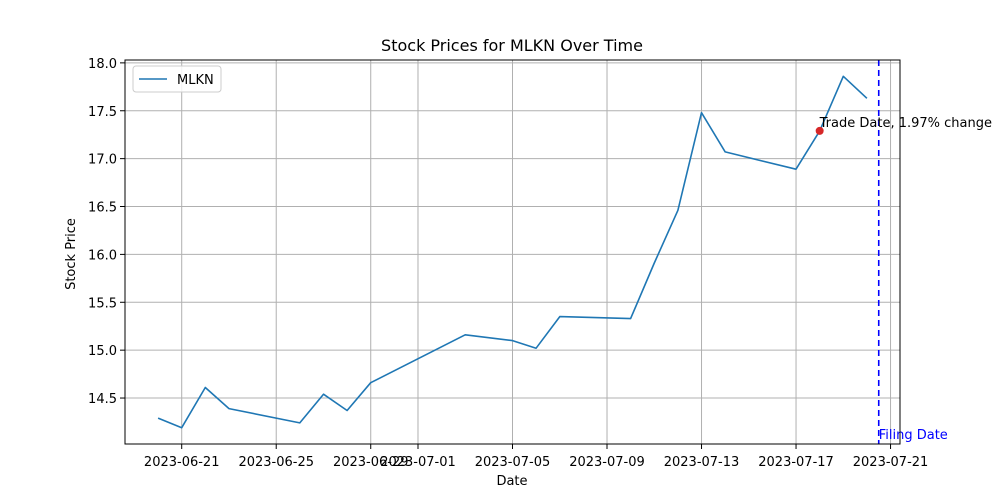 Image resolution: width=1000 pixels, height=500 pixels. What do you see at coordinates (102, 255) in the screenshot?
I see `y-tick-label: 16.0` at bounding box center [102, 255].